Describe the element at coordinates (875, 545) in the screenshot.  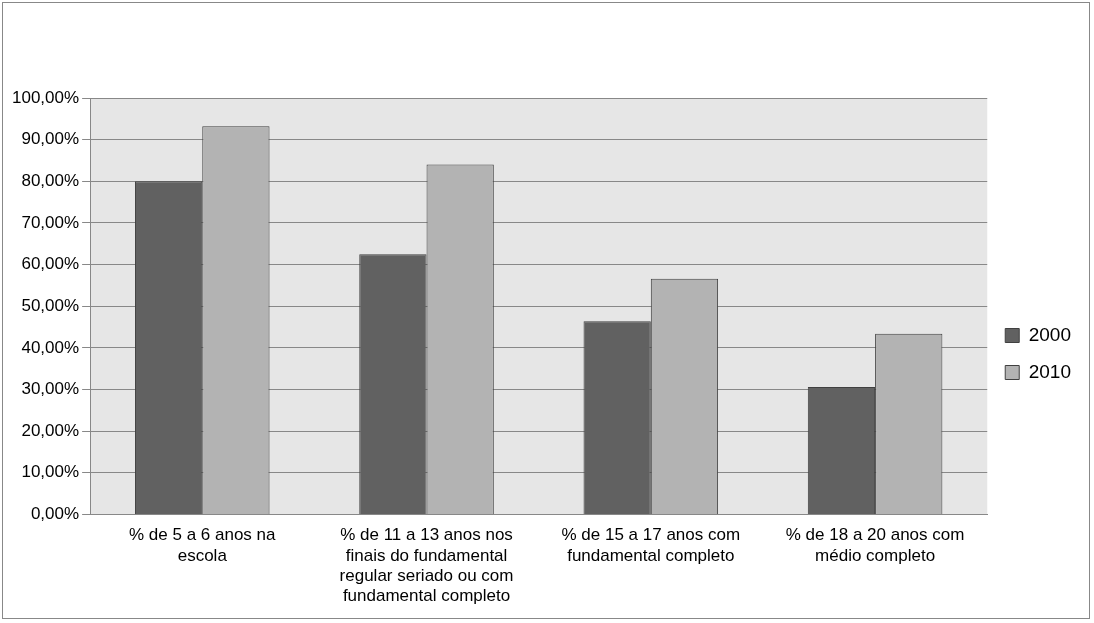
I see `x-tick-label: % de 18 a 20 anos com médio completo` at that location.